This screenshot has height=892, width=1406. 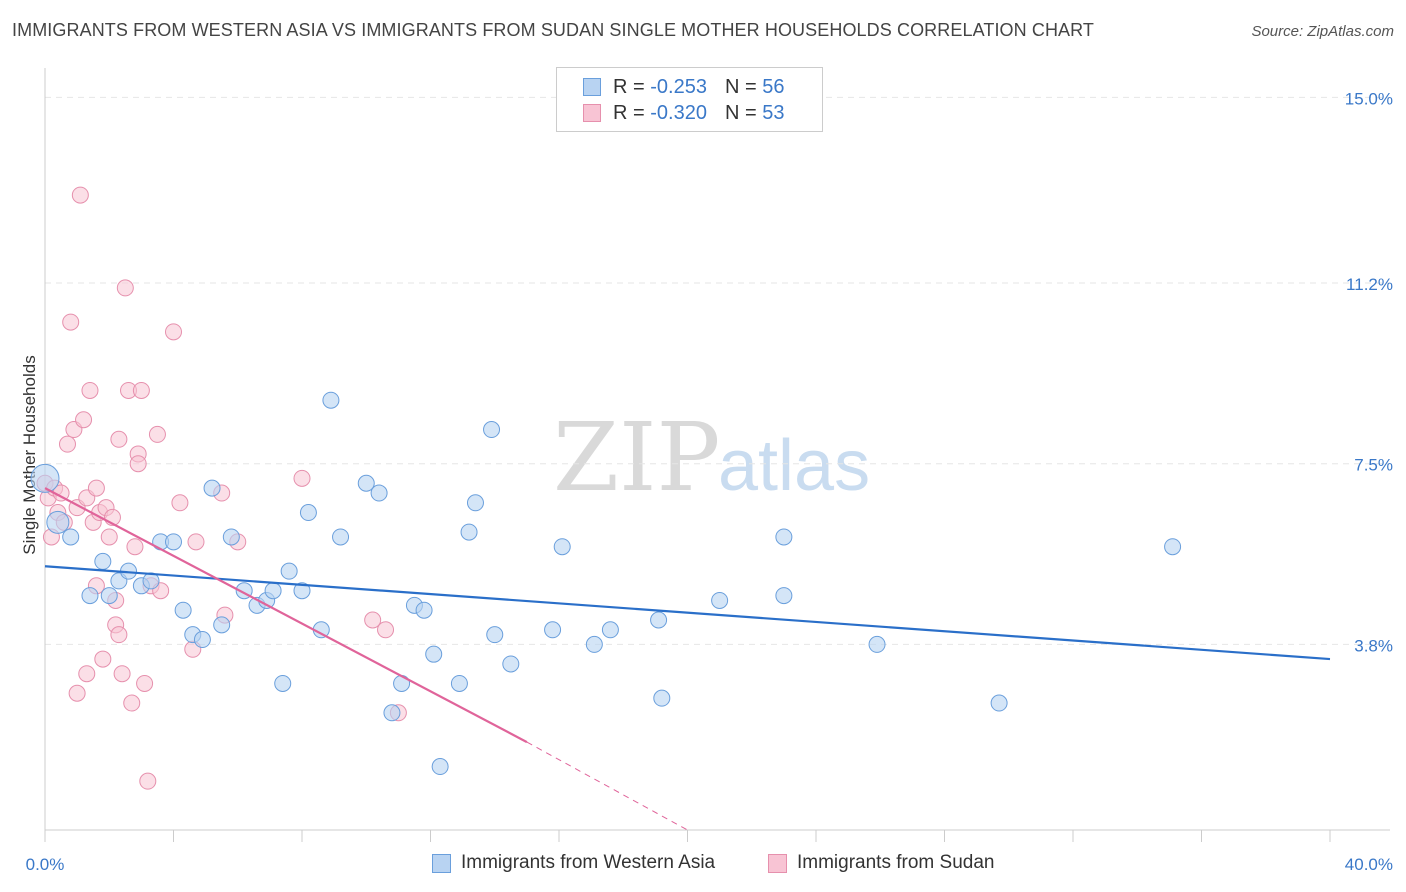 What do you see at coordinates (678, 86) in the screenshot?
I see `r-value: -0.253` at bounding box center [678, 86].